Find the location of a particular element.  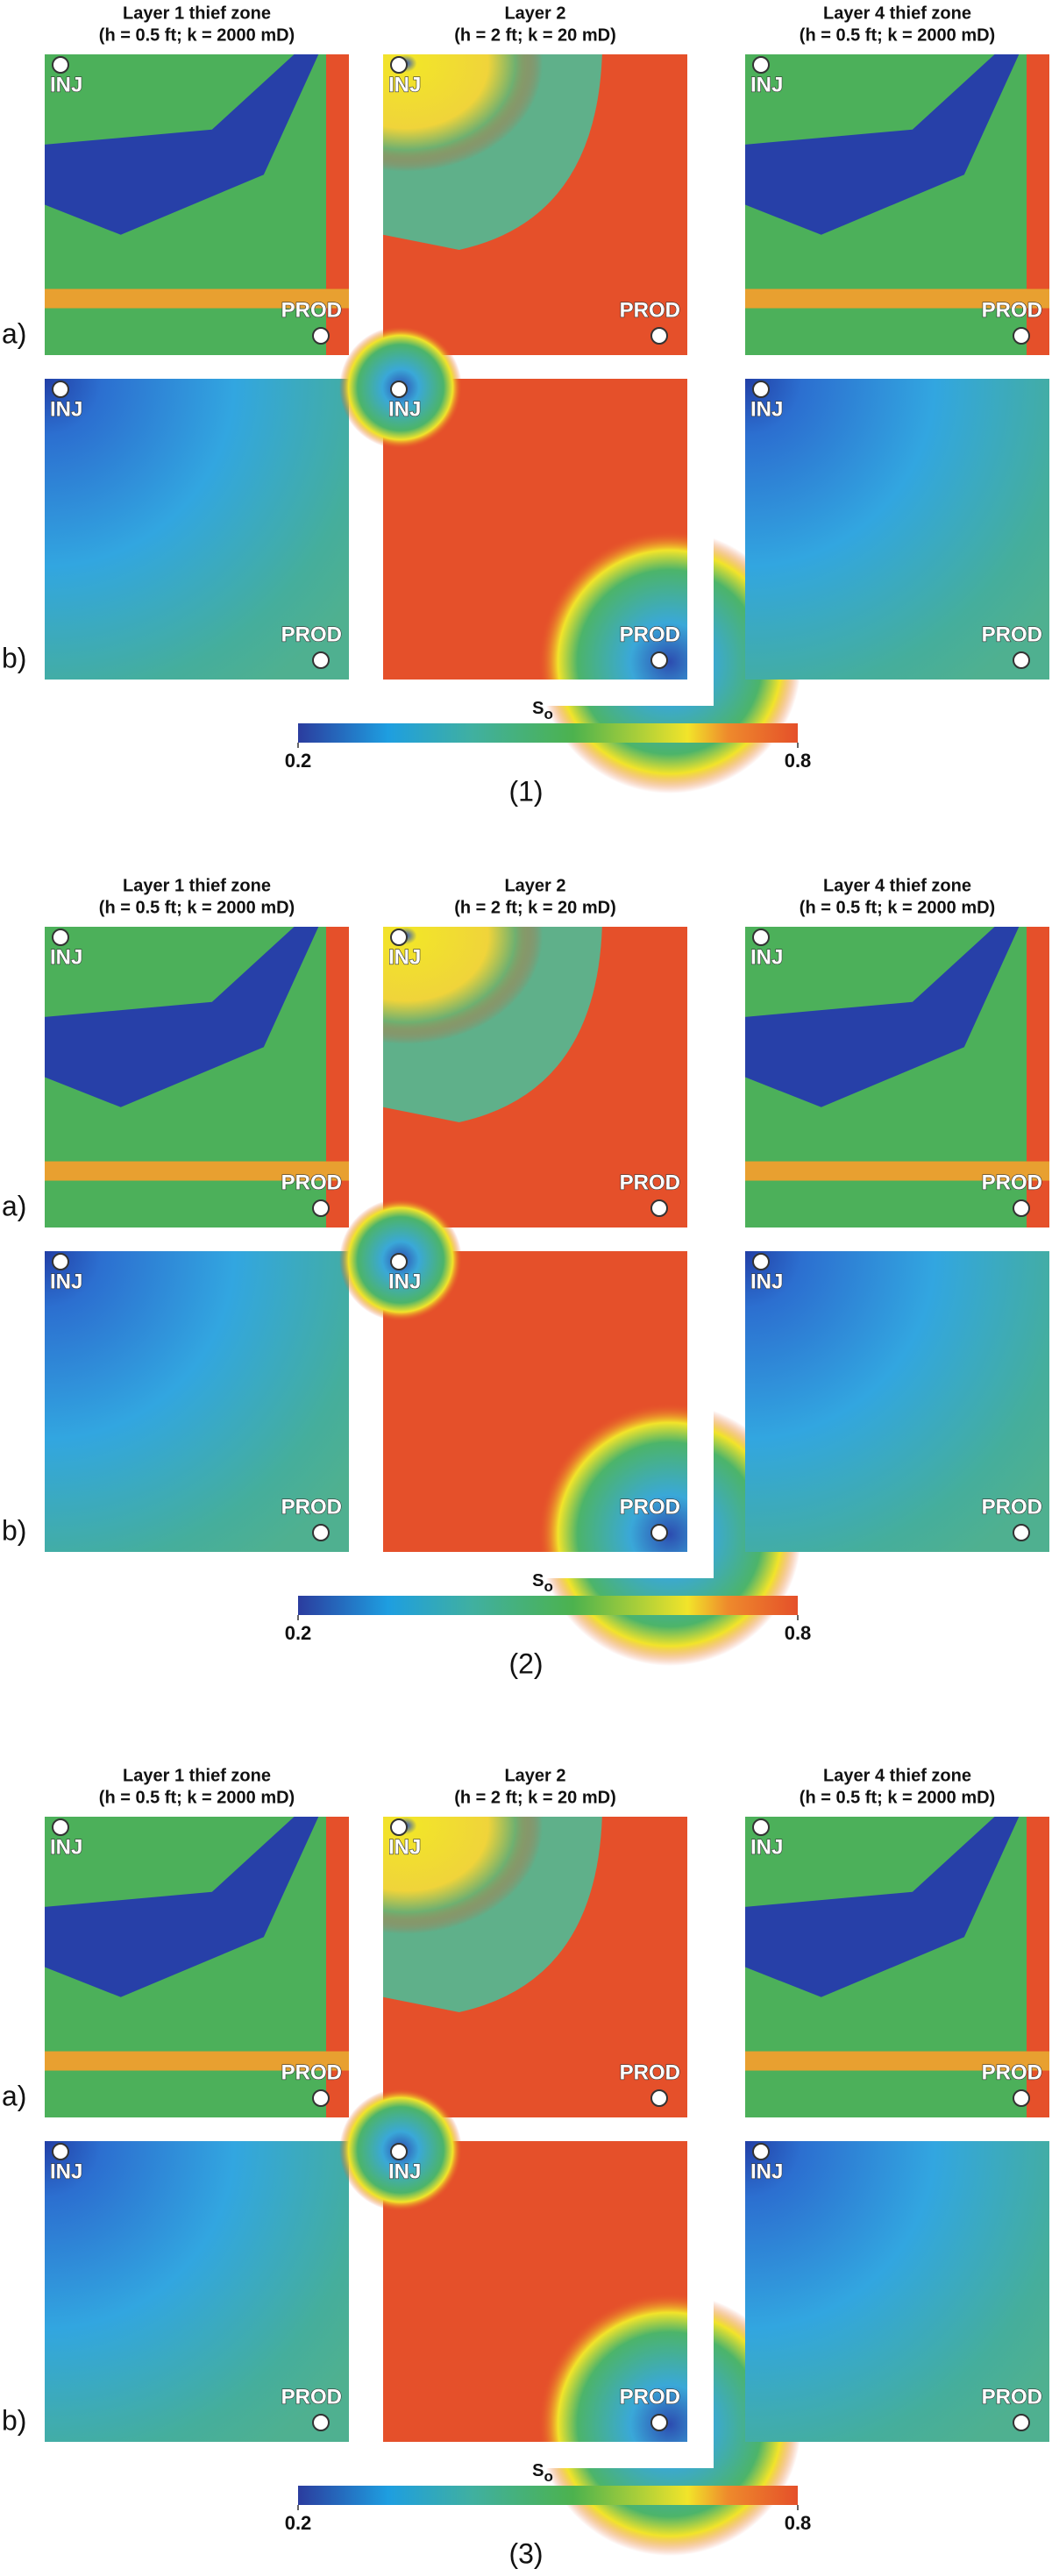

row-label: b) is located at coordinates (14, 657).